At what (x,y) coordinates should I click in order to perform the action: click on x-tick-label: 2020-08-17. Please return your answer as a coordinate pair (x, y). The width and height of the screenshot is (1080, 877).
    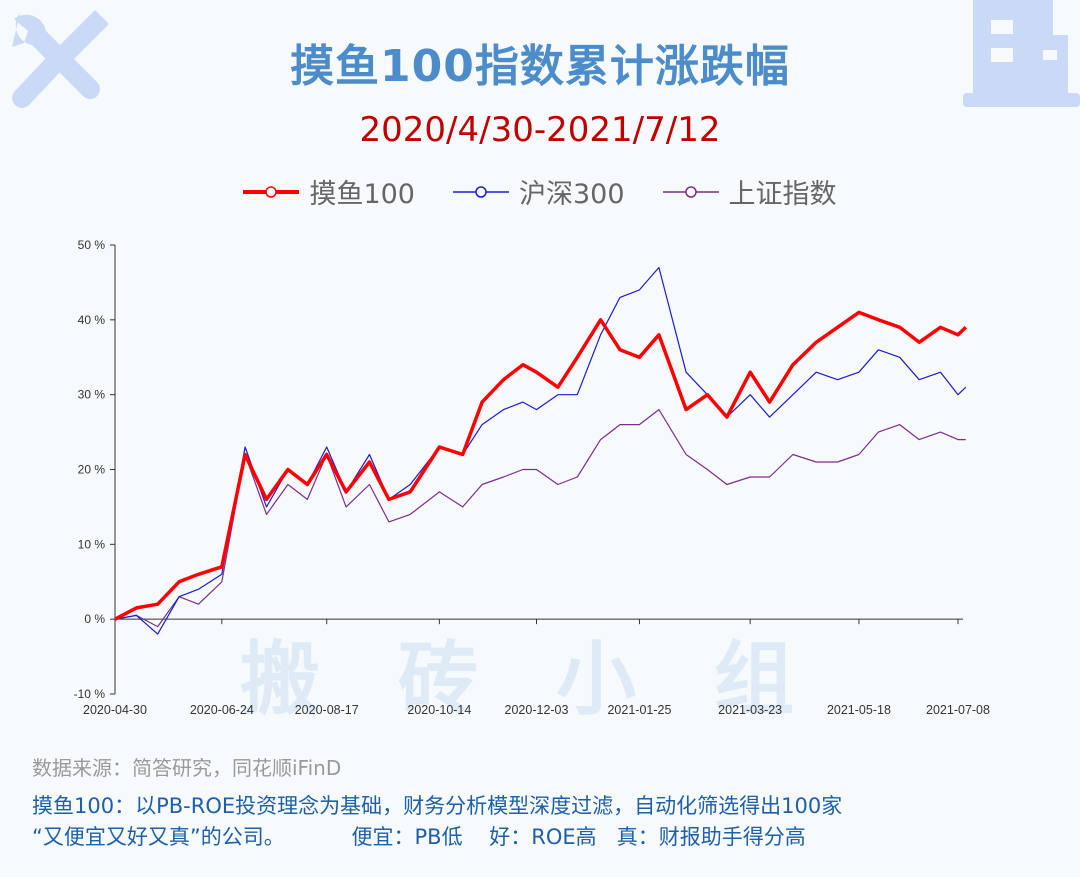
    Looking at the image, I should click on (327, 710).